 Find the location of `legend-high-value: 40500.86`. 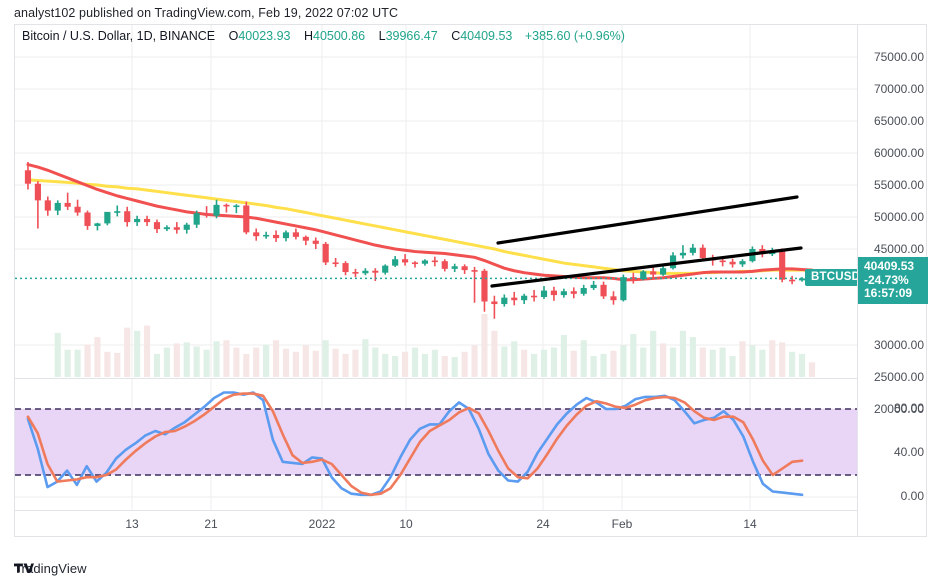

legend-high-value: 40500.86 is located at coordinates (339, 36).